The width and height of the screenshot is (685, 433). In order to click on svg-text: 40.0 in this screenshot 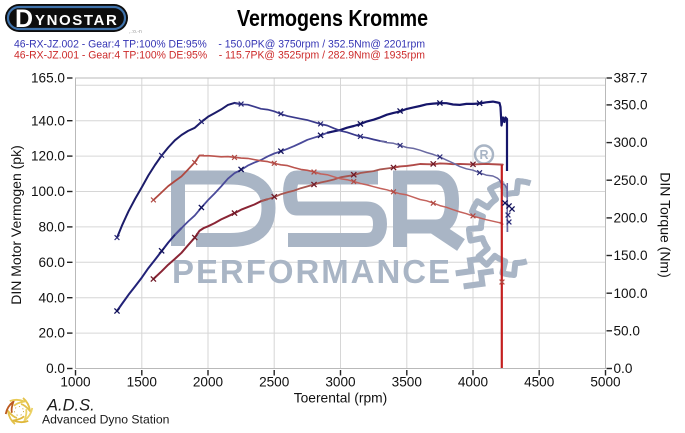, I will do `click(52, 297)`.